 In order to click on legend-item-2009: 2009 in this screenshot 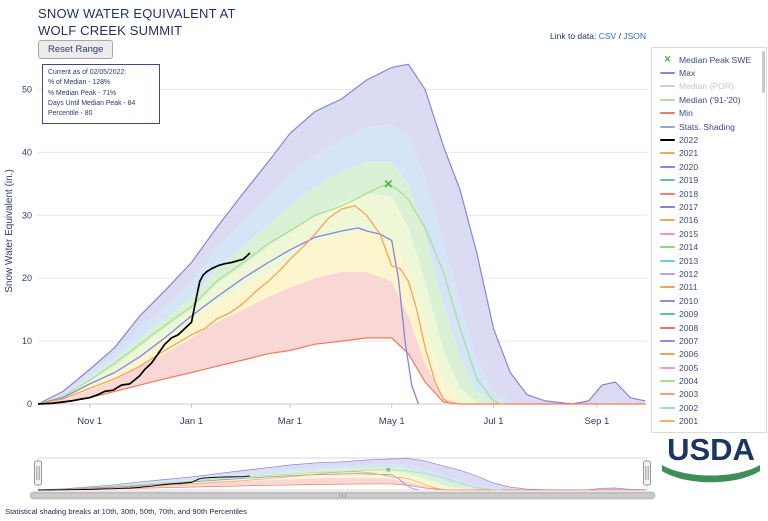, I will do `click(712, 313)`.